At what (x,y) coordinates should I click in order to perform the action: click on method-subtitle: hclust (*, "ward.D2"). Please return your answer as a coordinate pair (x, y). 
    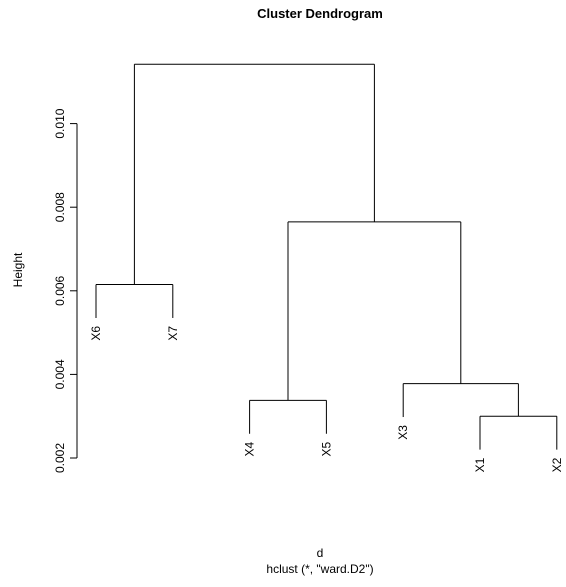
    Looking at the image, I should click on (319, 569).